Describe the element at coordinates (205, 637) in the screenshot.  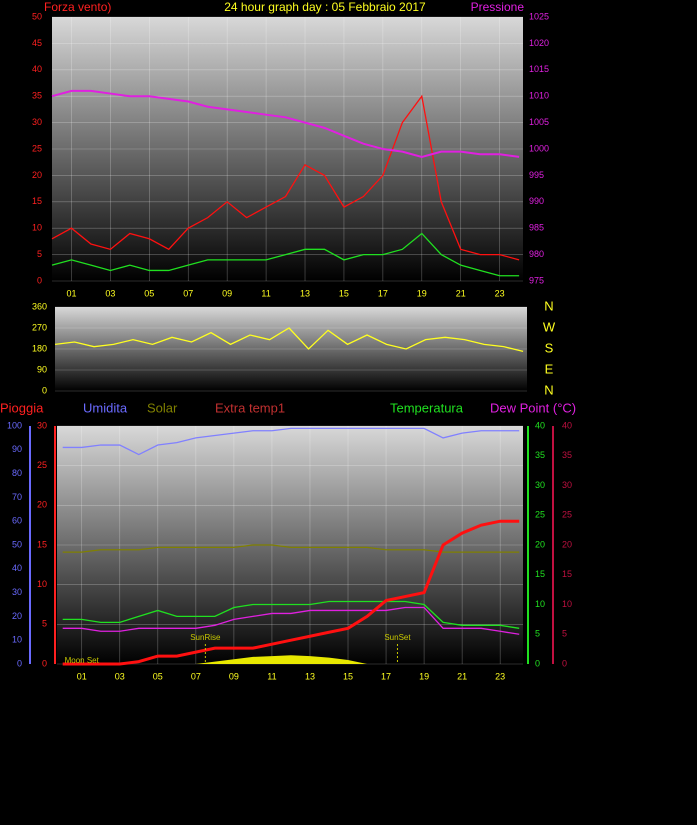
I see `annotation: SunRise` at that location.